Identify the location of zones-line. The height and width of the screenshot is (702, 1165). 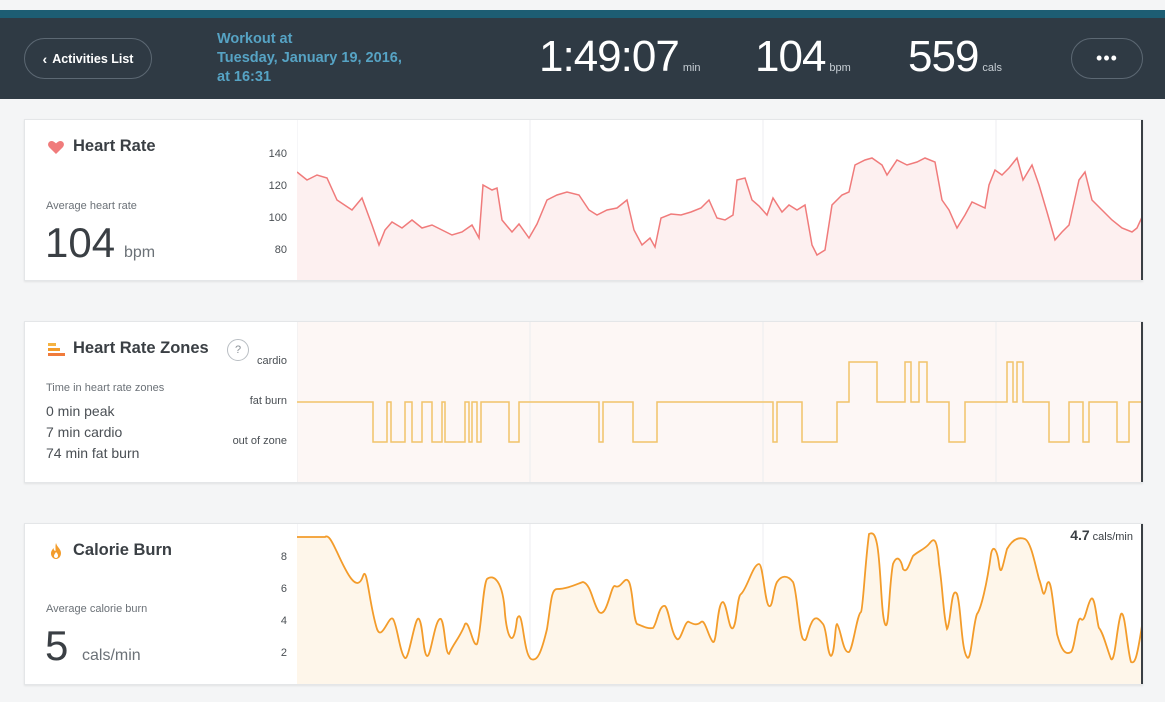
(720, 402).